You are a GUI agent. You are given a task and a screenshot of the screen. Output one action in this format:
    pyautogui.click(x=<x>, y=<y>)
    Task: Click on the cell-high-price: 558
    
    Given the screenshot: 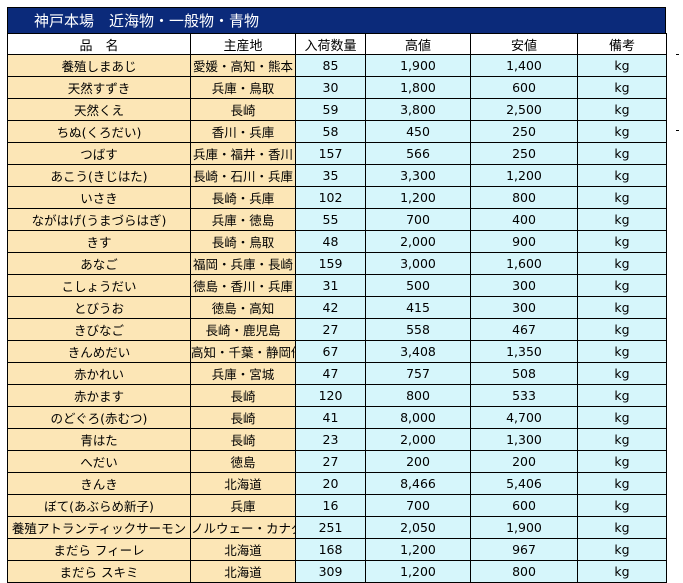 What is the action you would take?
    pyautogui.click(x=418, y=329)
    